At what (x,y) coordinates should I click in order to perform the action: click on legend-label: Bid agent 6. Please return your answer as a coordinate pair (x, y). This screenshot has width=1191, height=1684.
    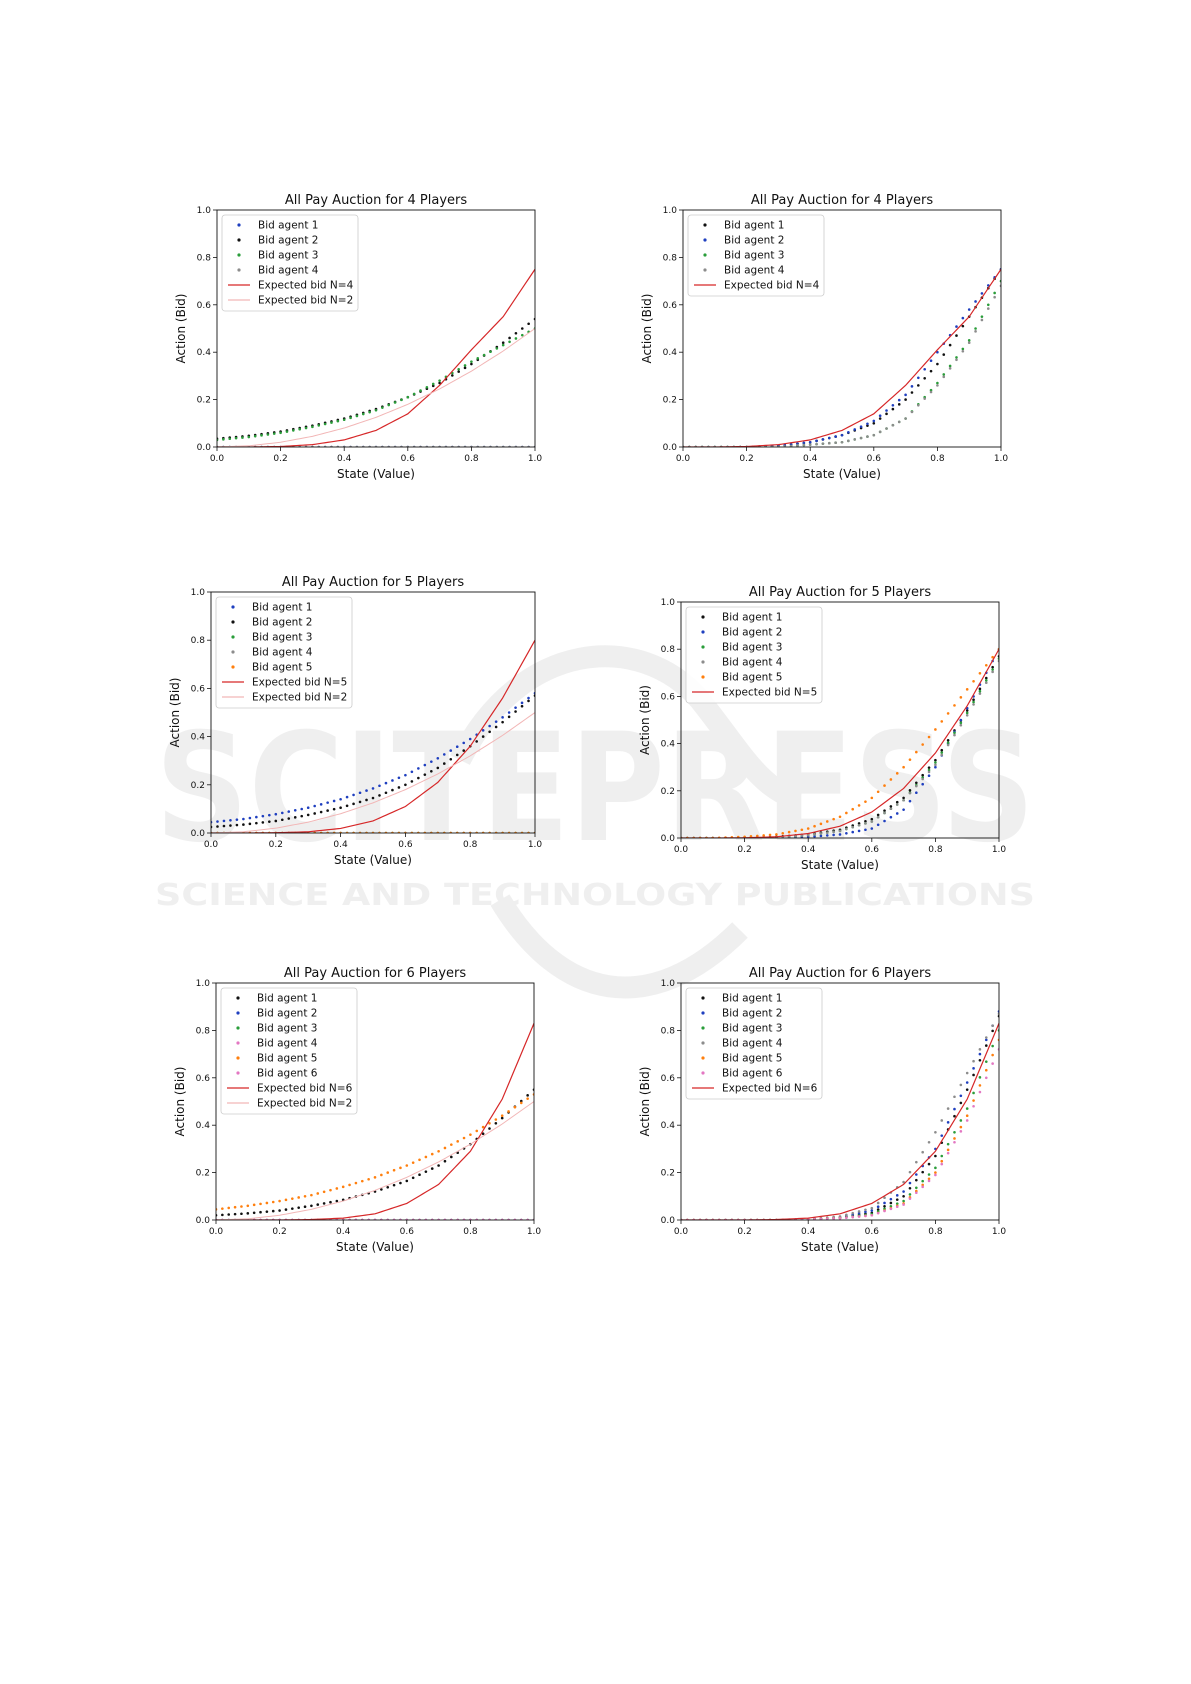
    Looking at the image, I should click on (752, 1074).